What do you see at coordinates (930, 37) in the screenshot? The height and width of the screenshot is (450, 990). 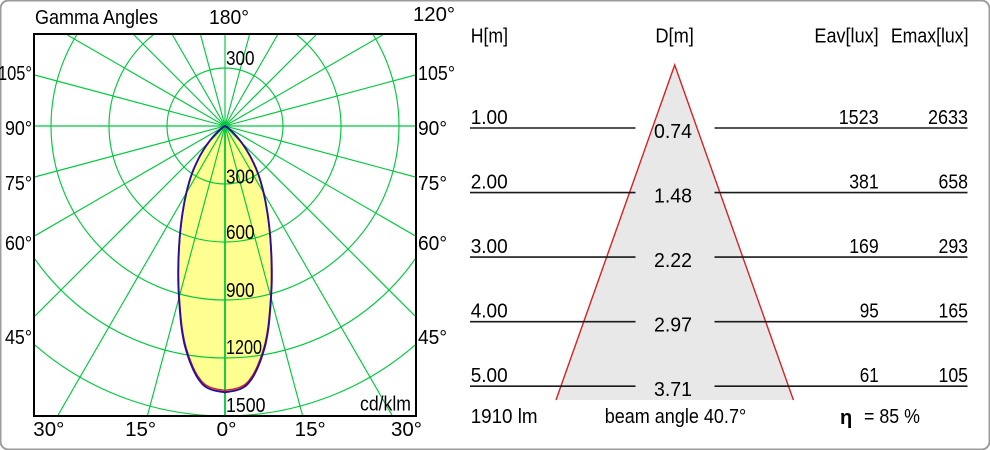 I see `svg-text: Emax[lux]` at bounding box center [930, 37].